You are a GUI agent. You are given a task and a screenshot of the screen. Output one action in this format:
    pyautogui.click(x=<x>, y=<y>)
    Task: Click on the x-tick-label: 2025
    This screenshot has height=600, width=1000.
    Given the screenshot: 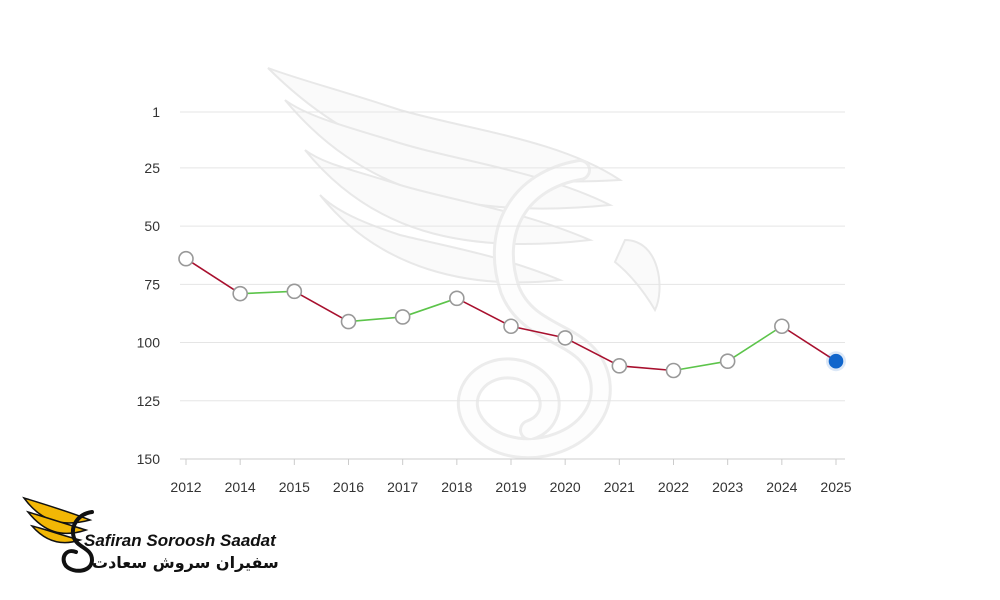 What is the action you would take?
    pyautogui.click(x=835, y=487)
    